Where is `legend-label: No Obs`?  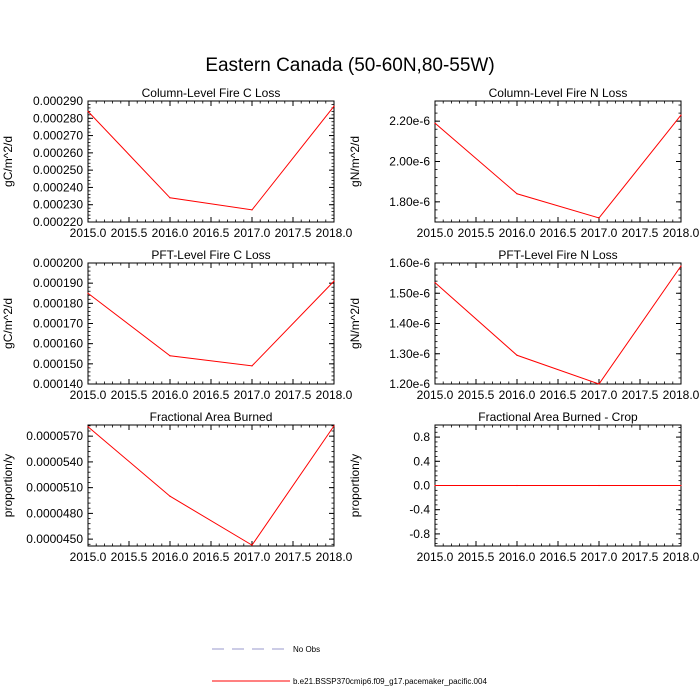
legend-label: No Obs is located at coordinates (306, 649).